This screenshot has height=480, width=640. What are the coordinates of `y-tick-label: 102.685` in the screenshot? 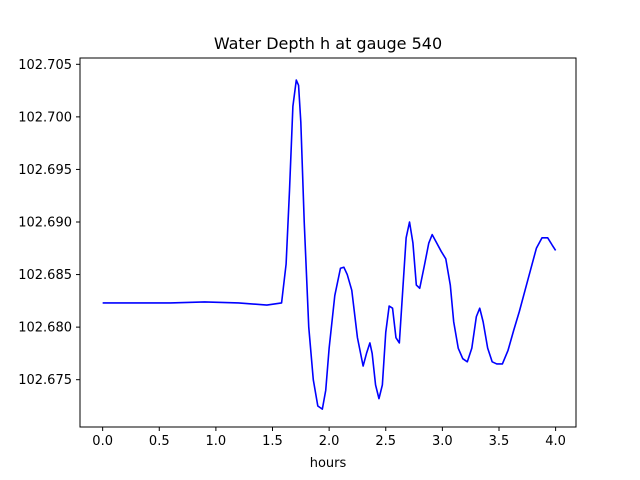 It's located at (45, 275).